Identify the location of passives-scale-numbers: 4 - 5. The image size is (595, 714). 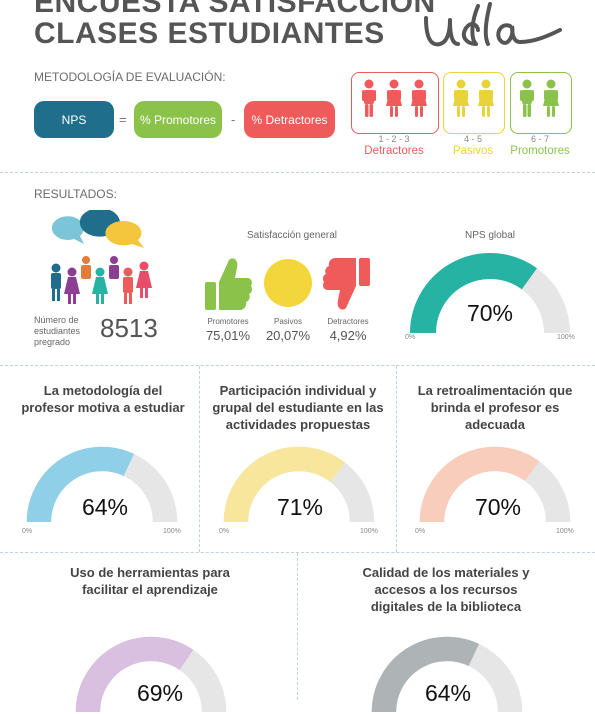
(472, 139).